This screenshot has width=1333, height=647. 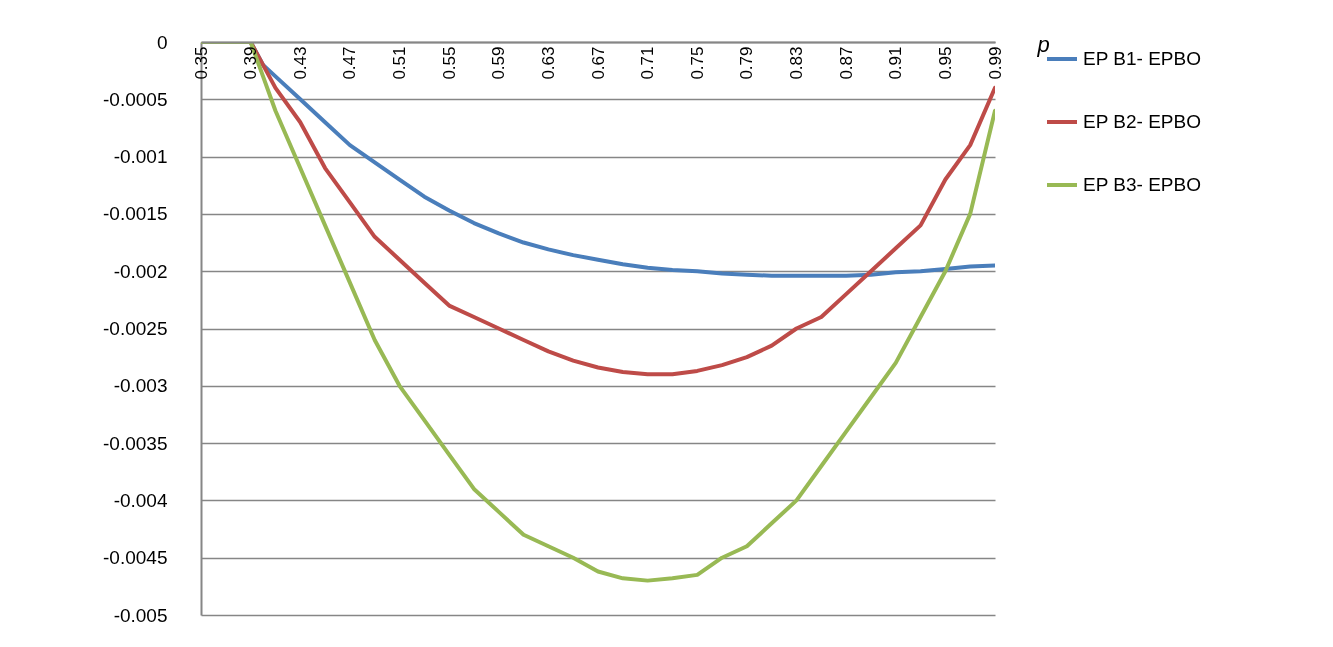 I want to click on y-tick-label: -0.001, so click(x=140, y=157).